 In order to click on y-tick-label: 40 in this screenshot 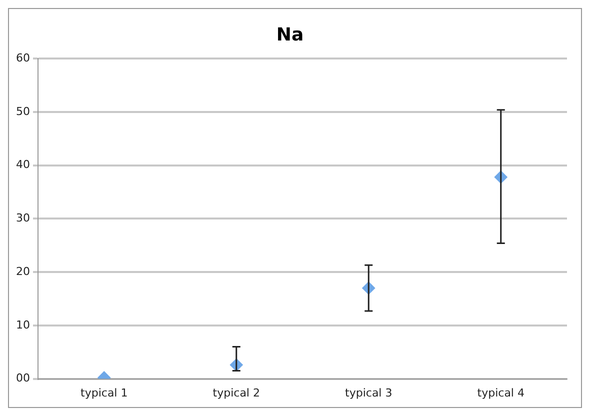, I will do `click(23, 165)`.